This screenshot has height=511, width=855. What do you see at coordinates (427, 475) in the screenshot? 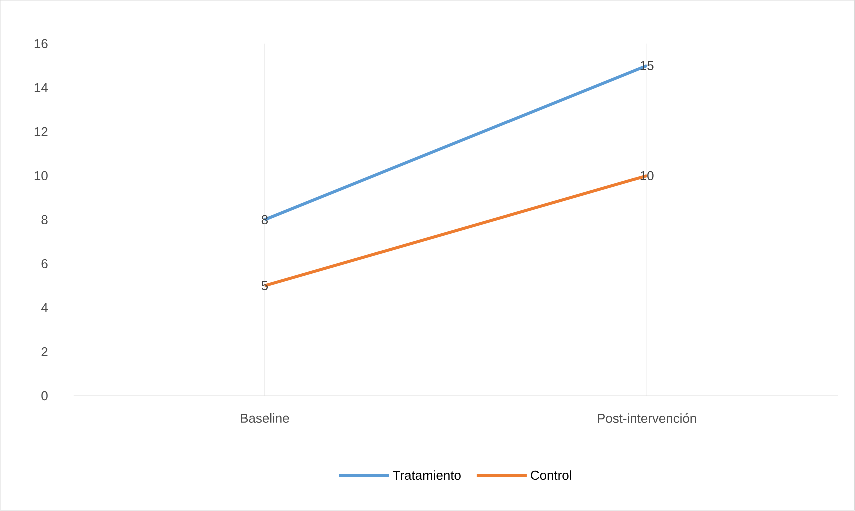
I see `legend-label: Tratamiento` at bounding box center [427, 475].